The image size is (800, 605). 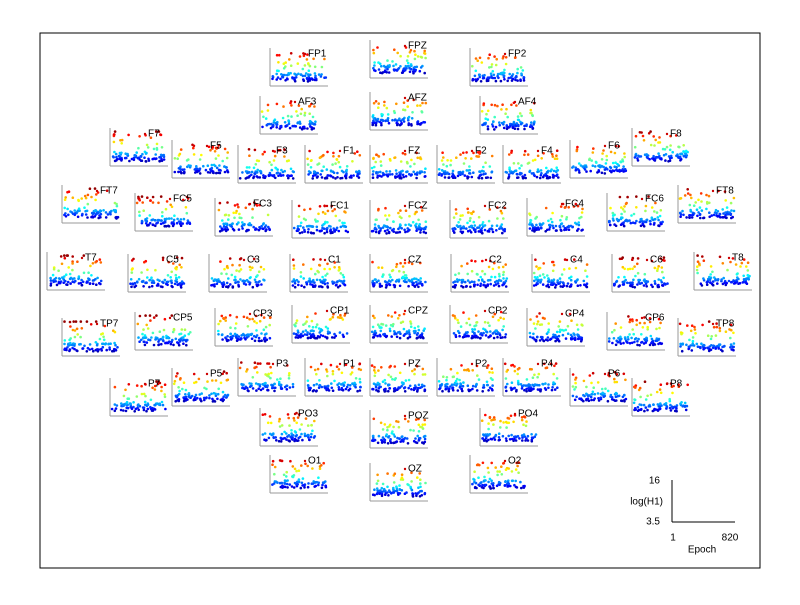 What do you see at coordinates (641, 273) in the screenshot?
I see `channel-plot: C6` at bounding box center [641, 273].